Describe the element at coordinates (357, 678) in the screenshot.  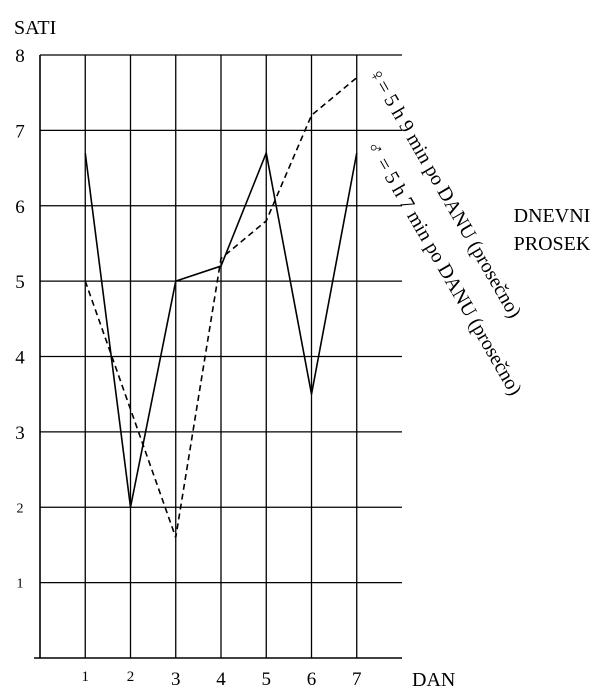
I see `x-tick-label: 7` at that location.